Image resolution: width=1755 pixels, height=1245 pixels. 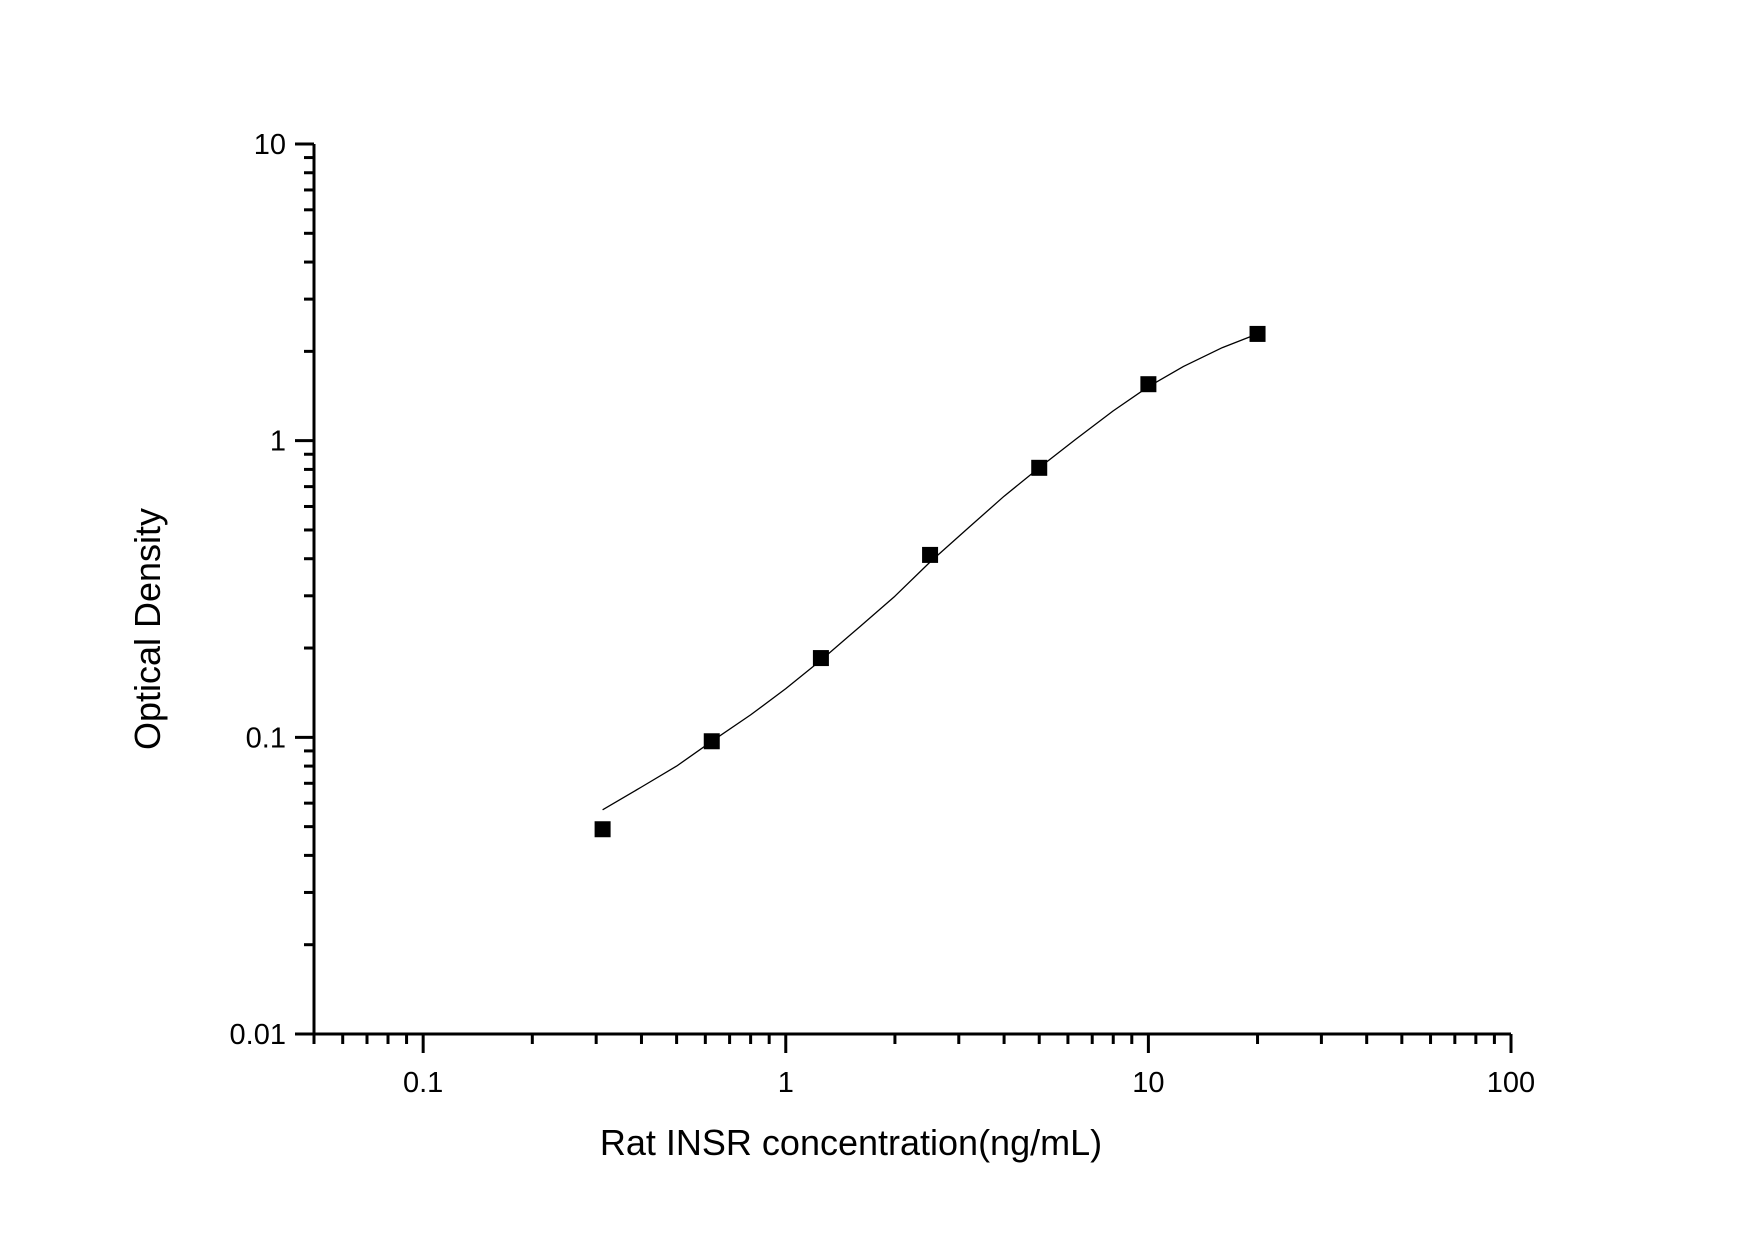 I want to click on x-axis-ticks: 0.1 1 10 100, so click(x=923, y=1066).